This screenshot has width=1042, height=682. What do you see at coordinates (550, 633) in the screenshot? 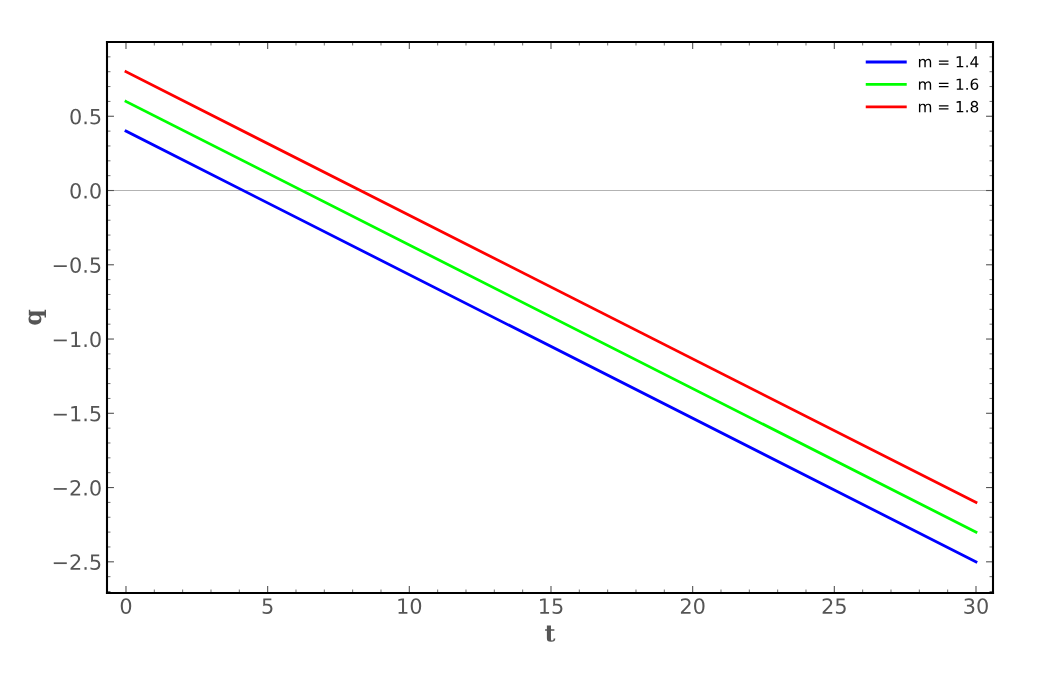
I see `x-axis-title: t` at bounding box center [550, 633].